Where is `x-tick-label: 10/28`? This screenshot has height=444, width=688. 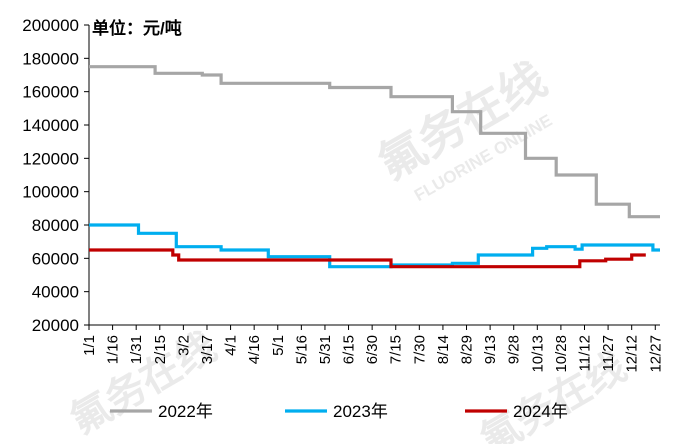 x-tick-label: 10/28 is located at coordinates (561, 354).